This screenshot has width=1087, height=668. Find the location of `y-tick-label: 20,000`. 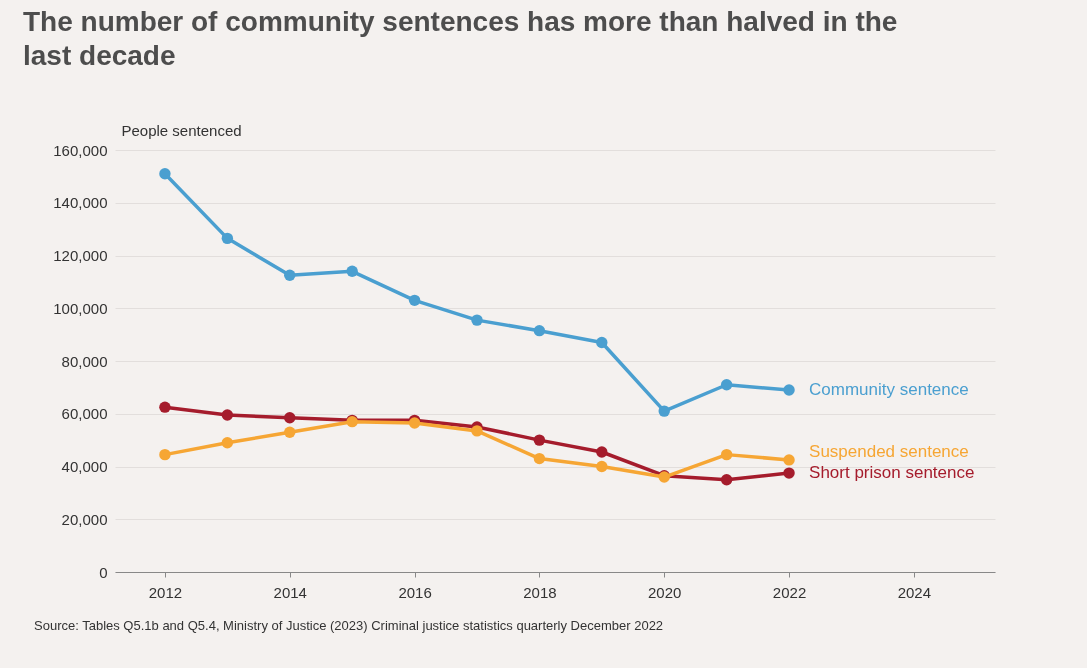

y-tick-label: 20,000 is located at coordinates (84, 519).